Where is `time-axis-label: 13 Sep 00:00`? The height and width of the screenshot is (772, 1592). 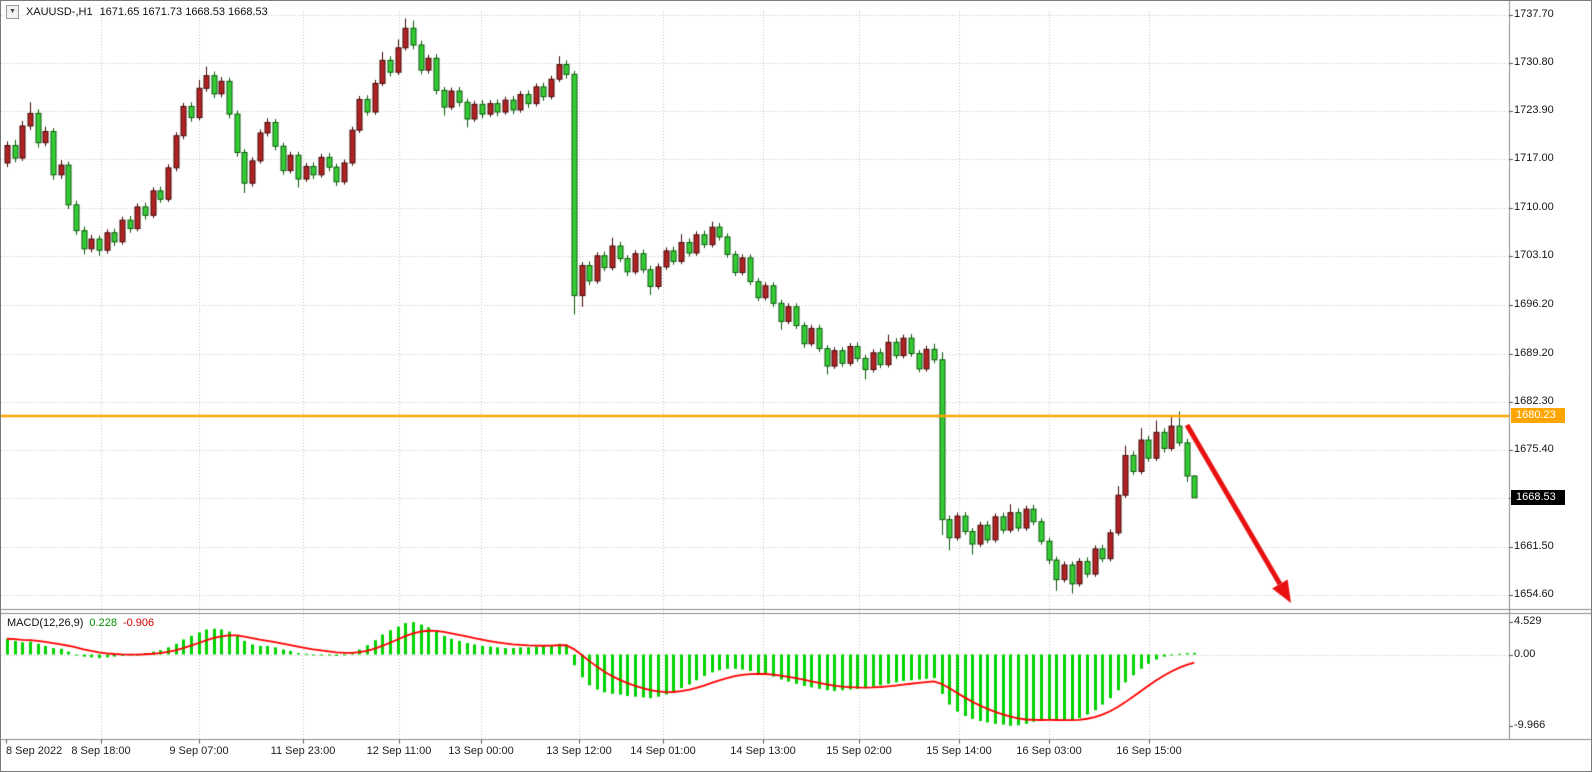 time-axis-label: 13 Sep 00:00 is located at coordinates (481, 751).